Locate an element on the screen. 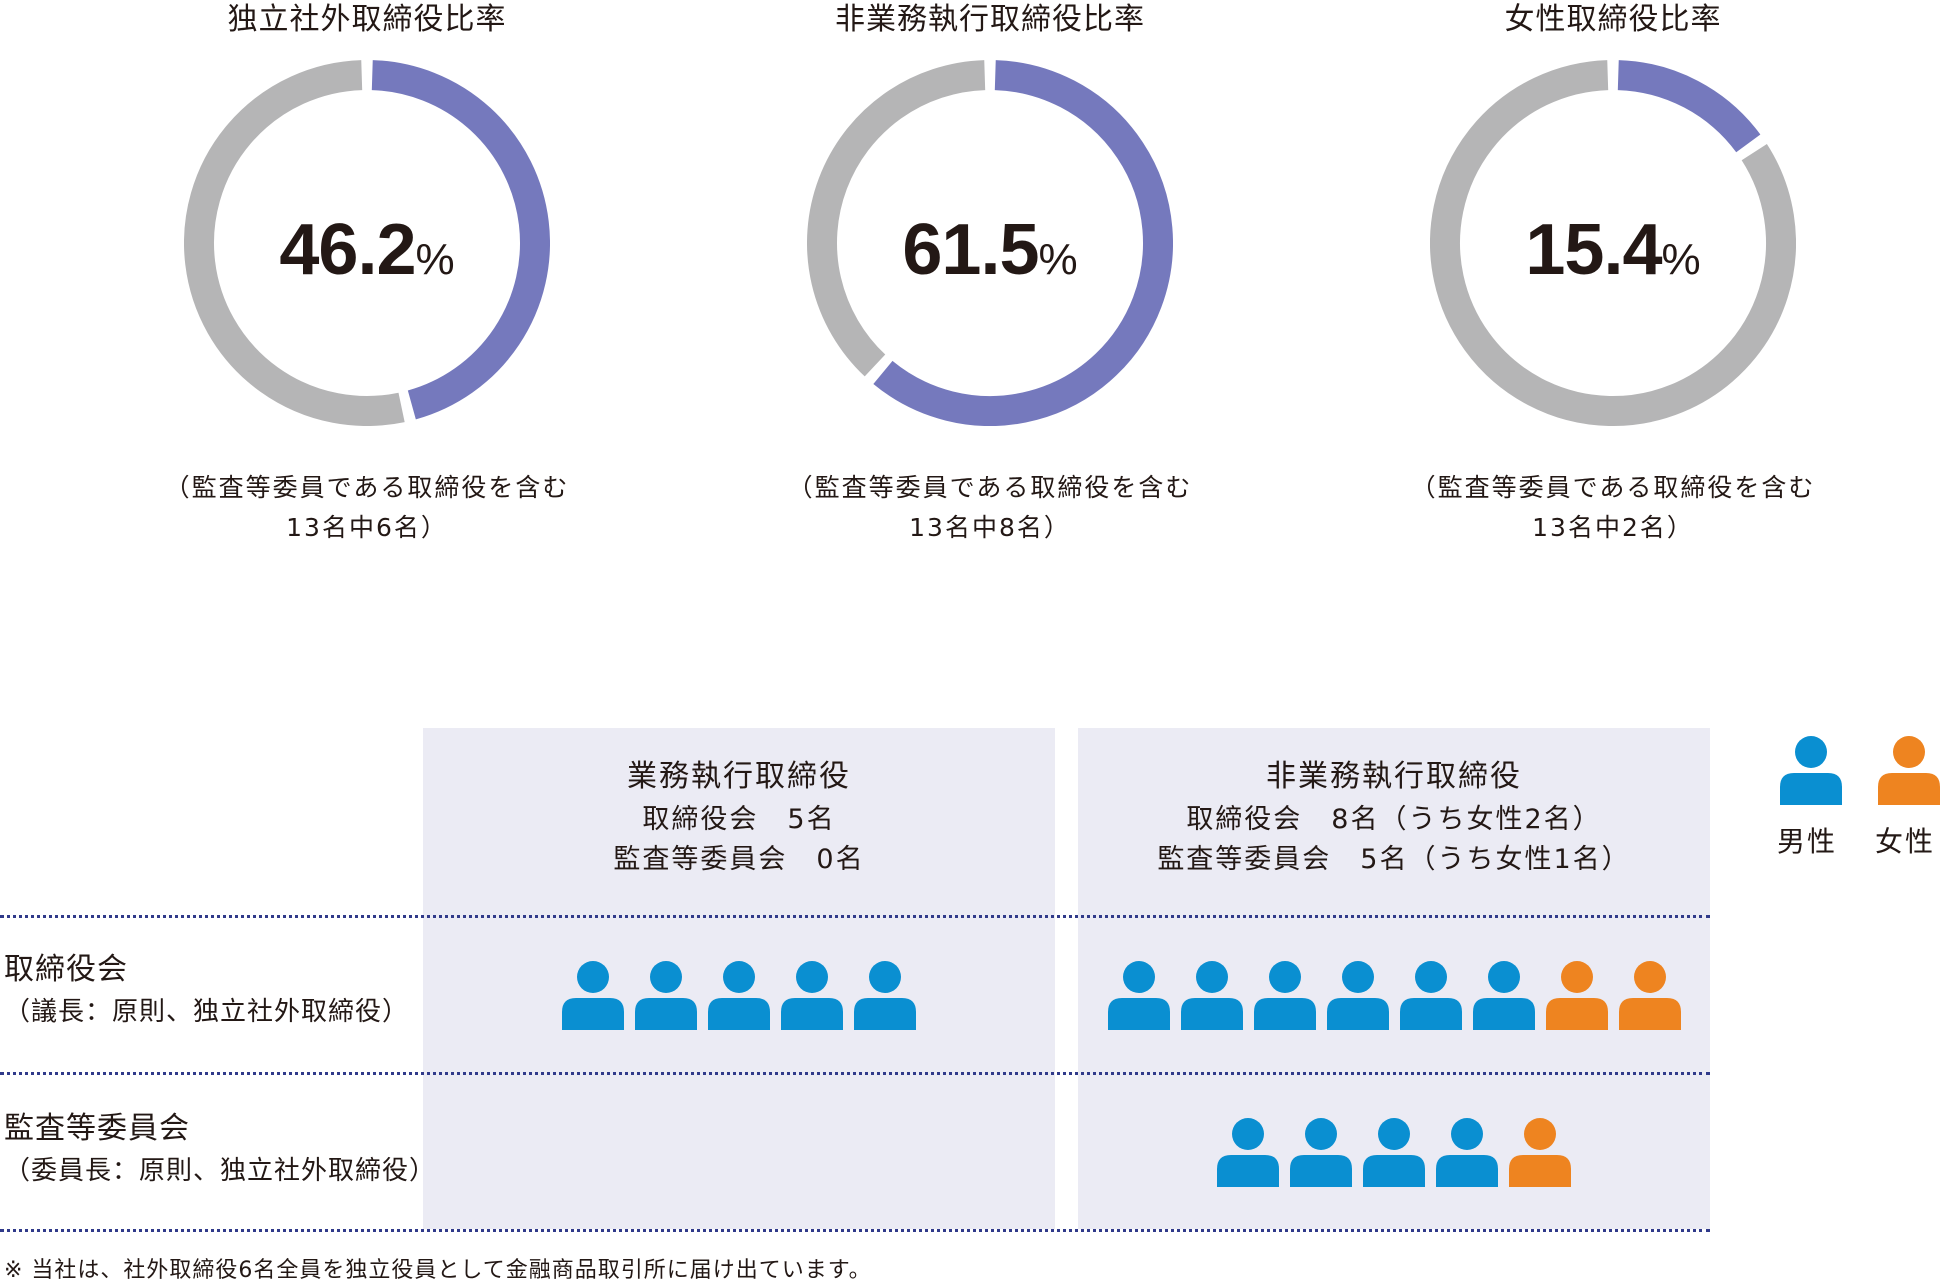 The image size is (1940, 1287). donut-note: （監査等委員である取締役を含む 13名中6名） is located at coordinates (367, 508).